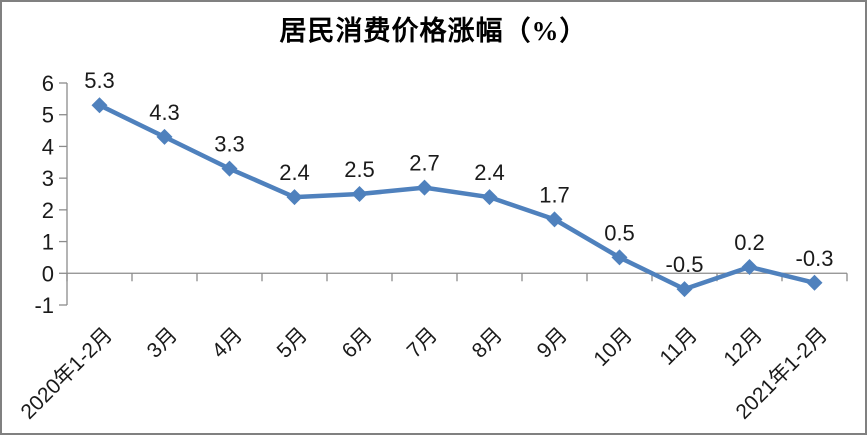 The image size is (867, 435). I want to click on y-tick-label: 2, so click(48, 210).